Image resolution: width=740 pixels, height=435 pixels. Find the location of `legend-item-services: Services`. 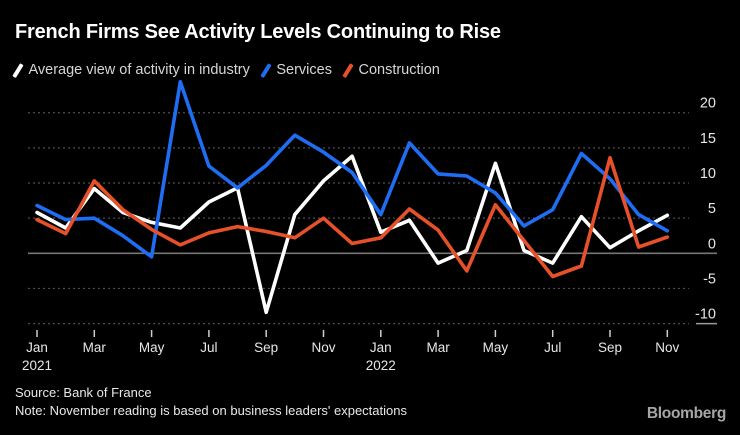

legend-item-services: Services is located at coordinates (296, 70).